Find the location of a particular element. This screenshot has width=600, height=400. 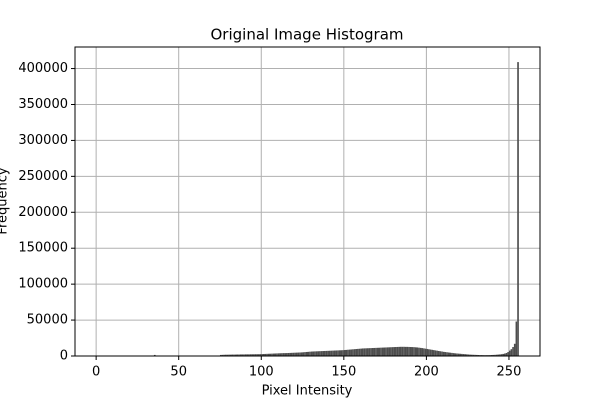

y-tick-label: 50000 is located at coordinates (47, 320).